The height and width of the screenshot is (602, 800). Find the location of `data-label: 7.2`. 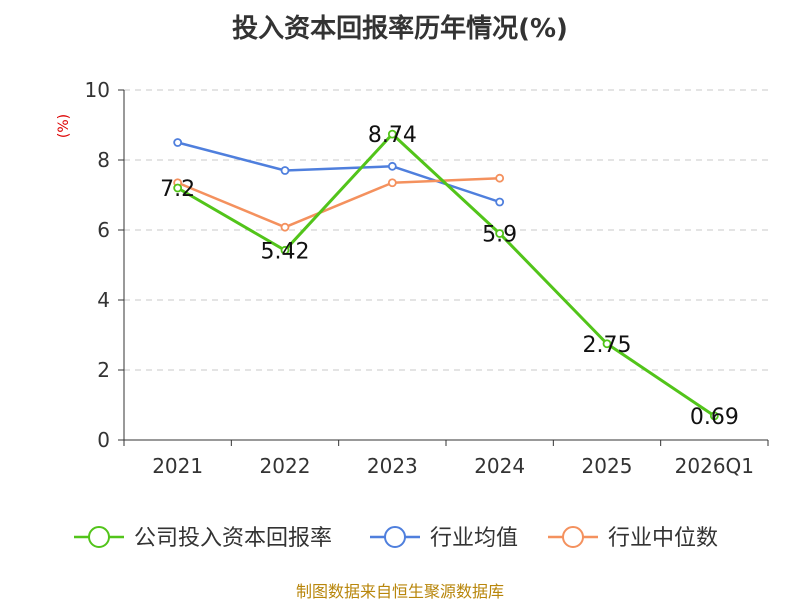

data-label: 7.2 is located at coordinates (177, 189).